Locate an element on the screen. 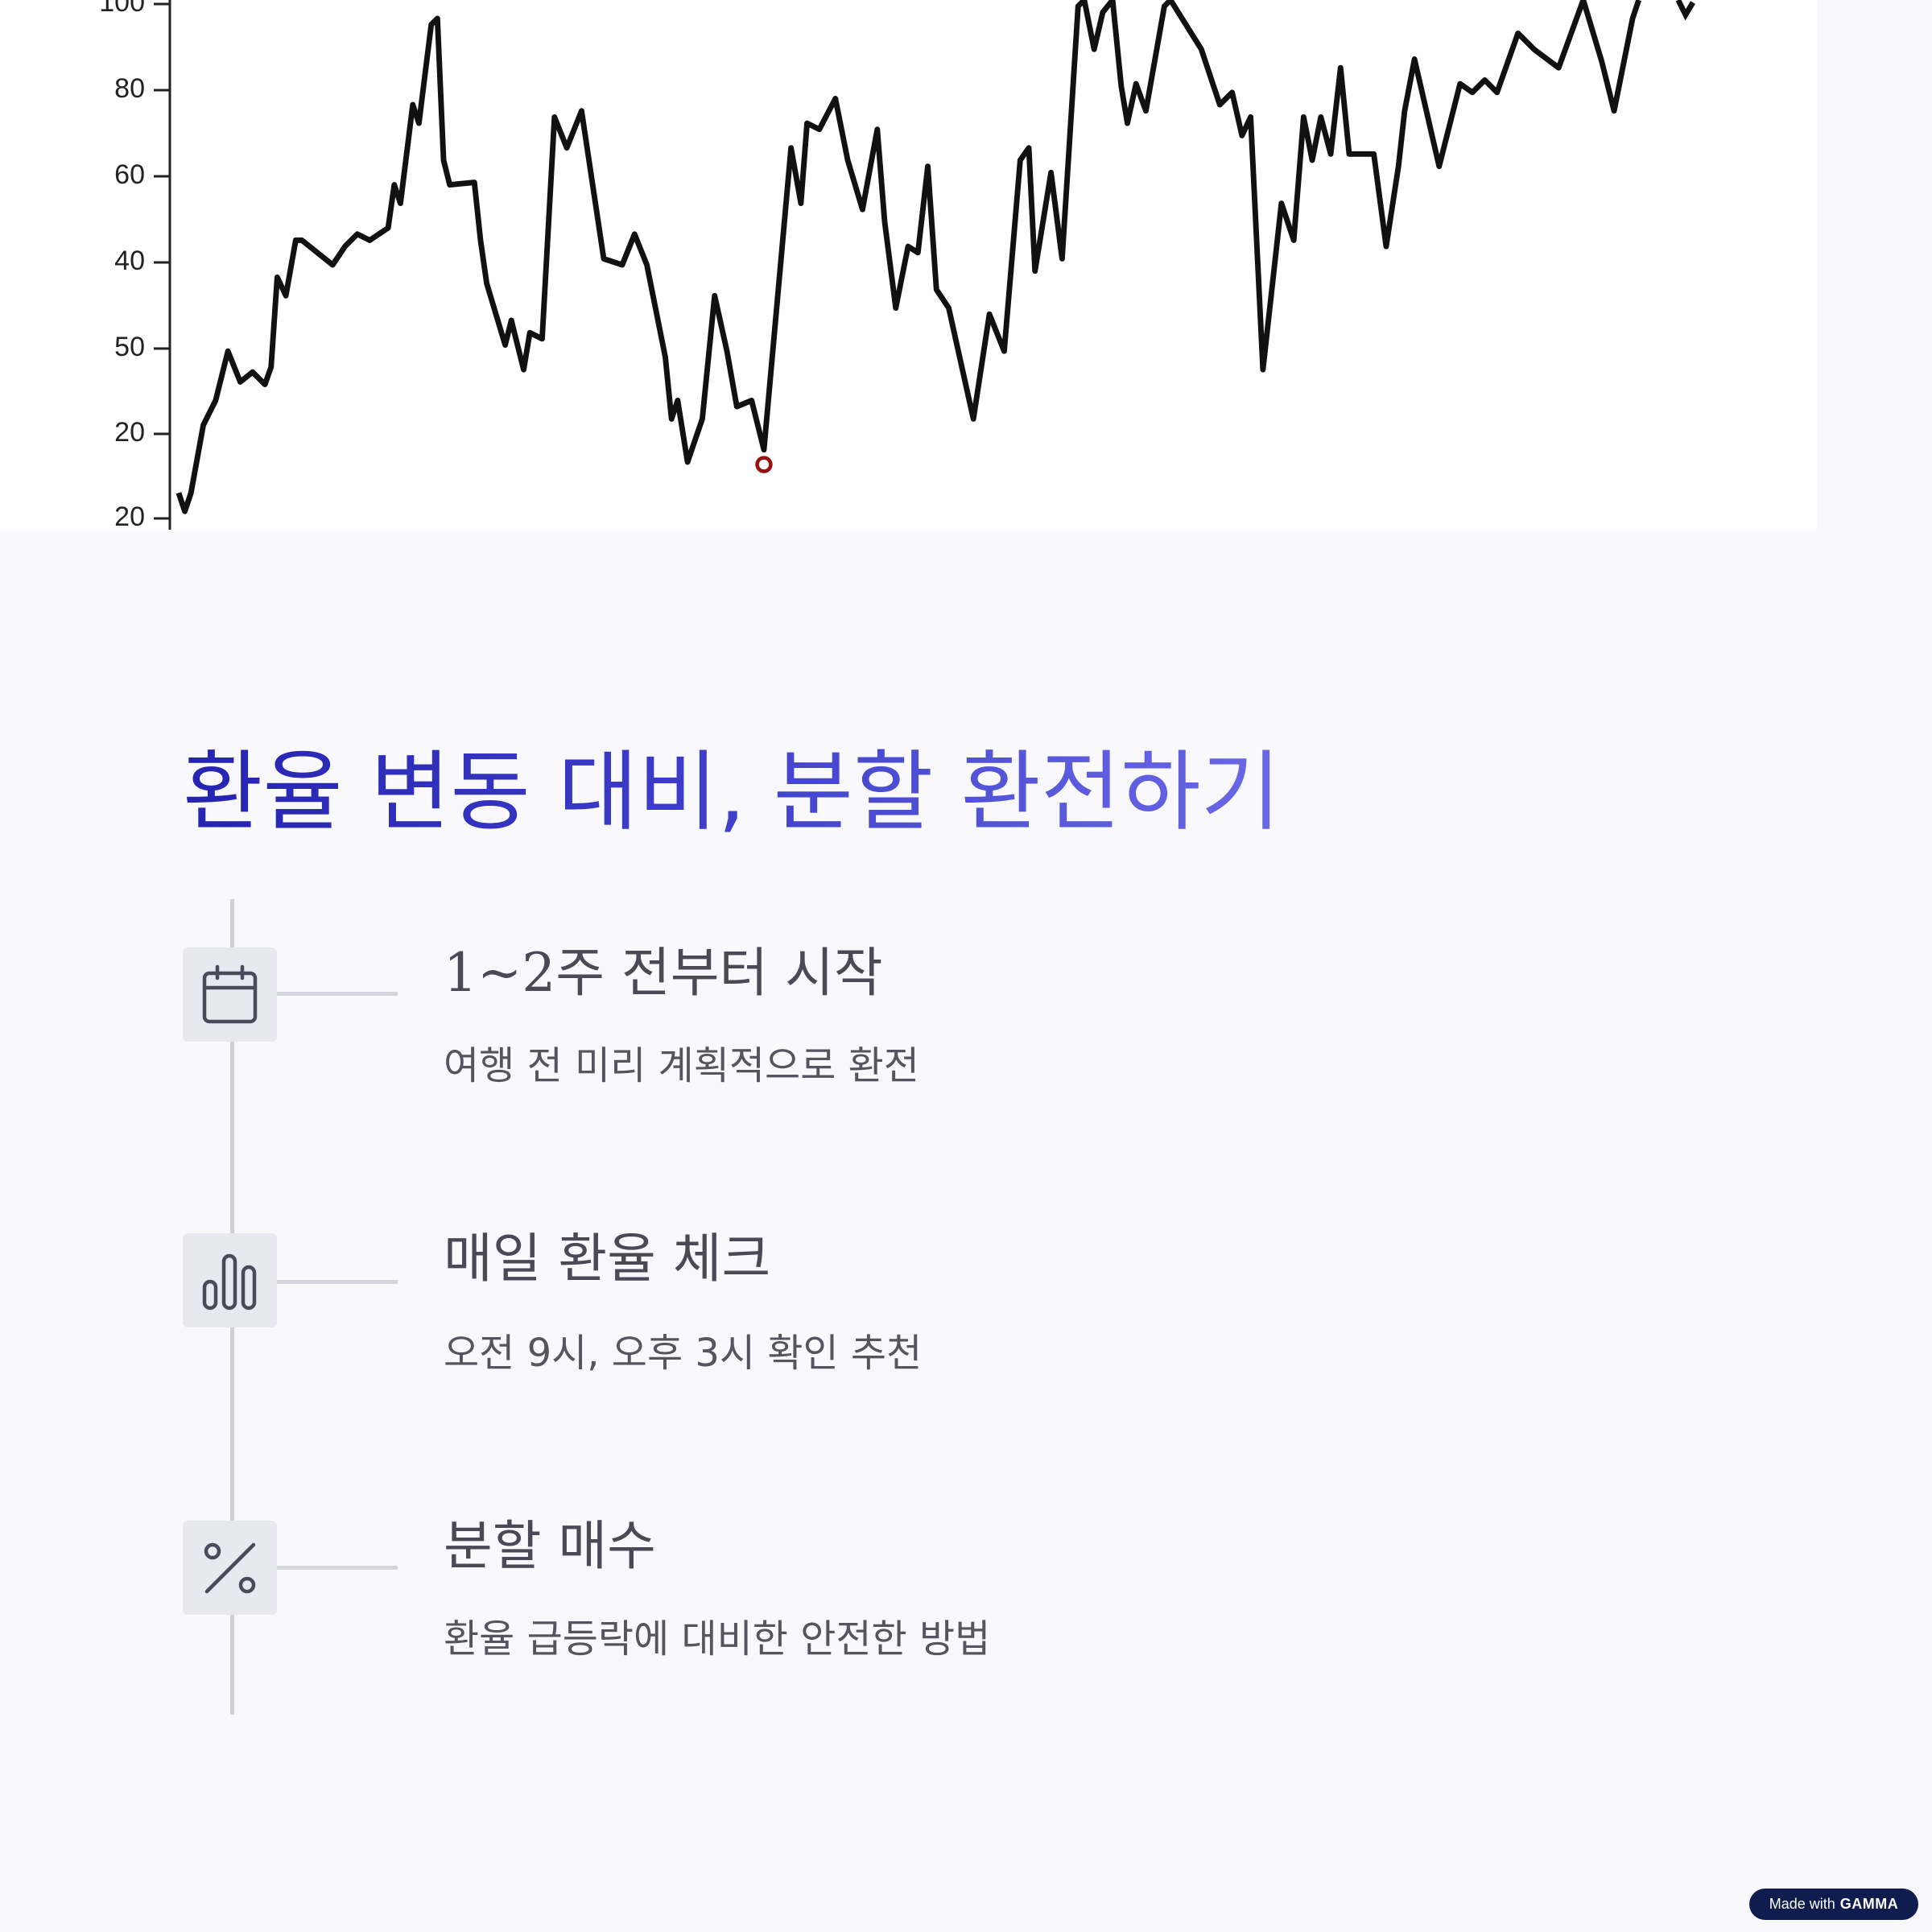 This screenshot has width=1932, height=1932. y-tick-label: 40 is located at coordinates (129, 261).